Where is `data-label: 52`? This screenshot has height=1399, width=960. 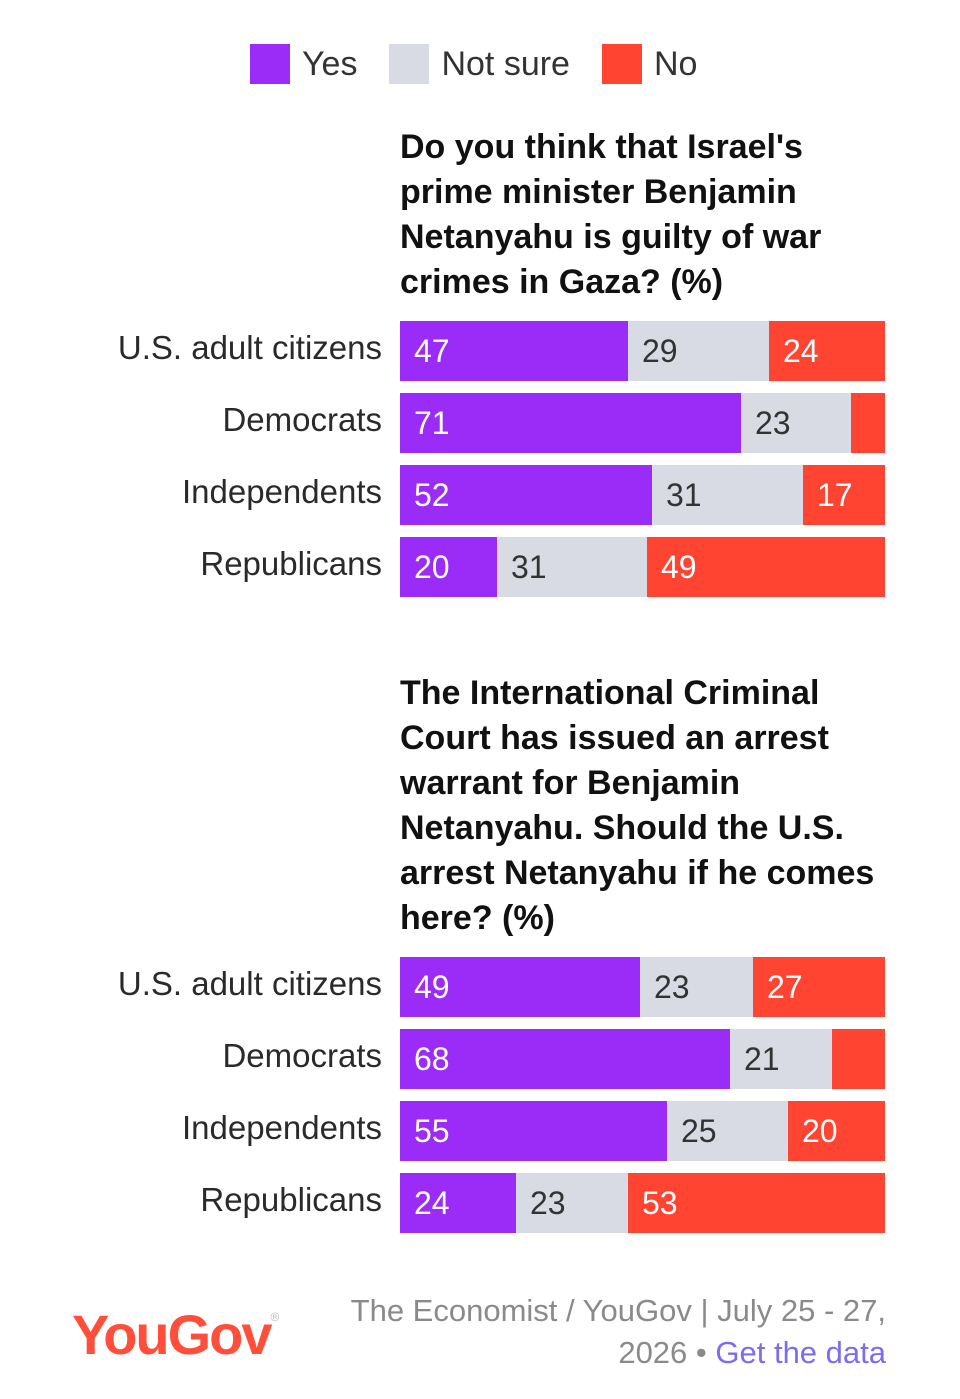
data-label: 52 is located at coordinates (432, 495).